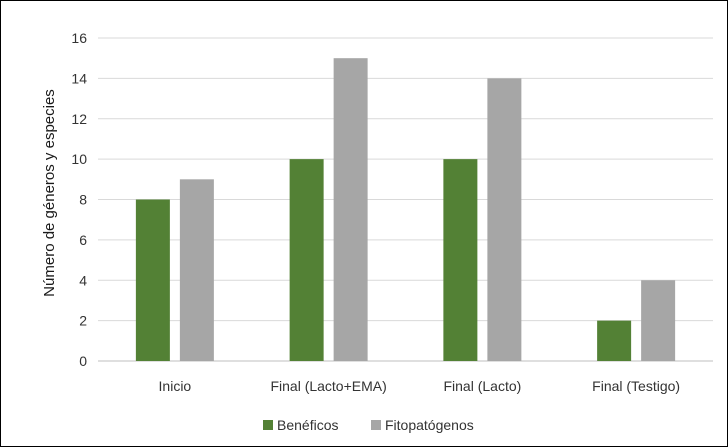 The image size is (728, 447). What do you see at coordinates (368, 425) in the screenshot?
I see `legend: Benéficos Fitopatógenos` at bounding box center [368, 425].